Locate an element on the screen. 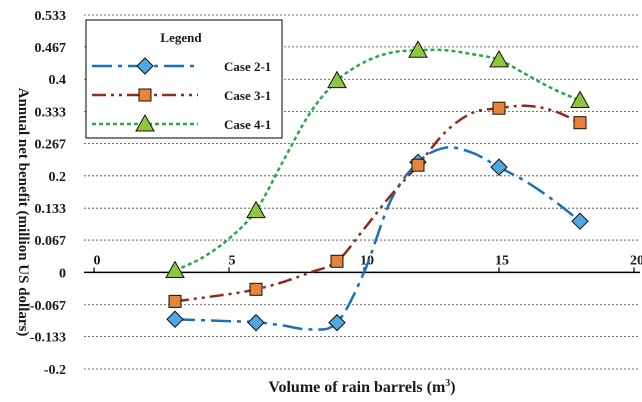 The width and height of the screenshot is (642, 402). y-tick-label: 0.4 is located at coordinates (58, 80).